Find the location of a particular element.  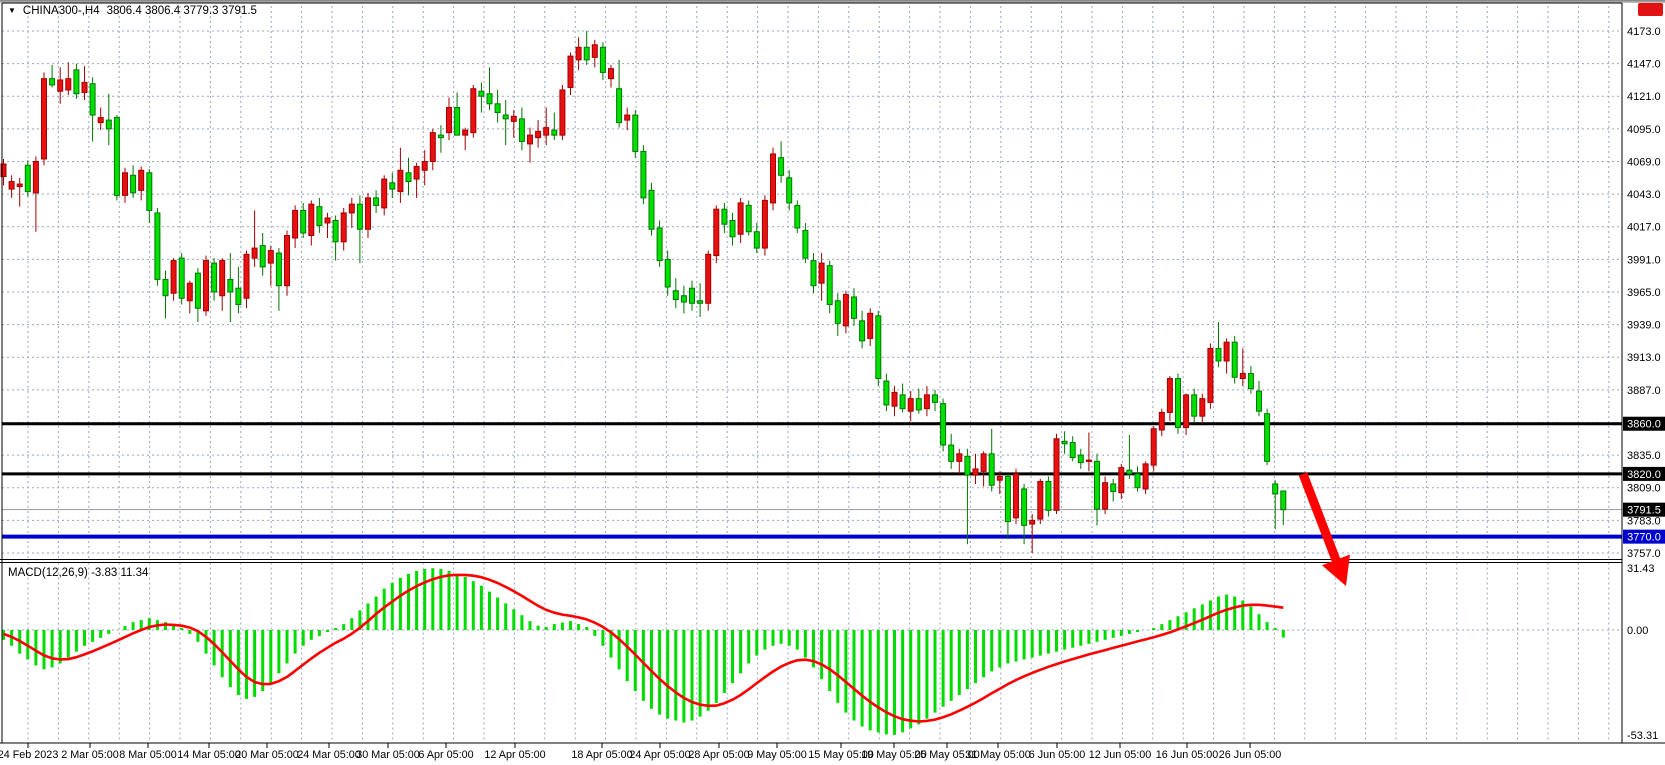

svg-text: 4095.0 is located at coordinates (1644, 130).